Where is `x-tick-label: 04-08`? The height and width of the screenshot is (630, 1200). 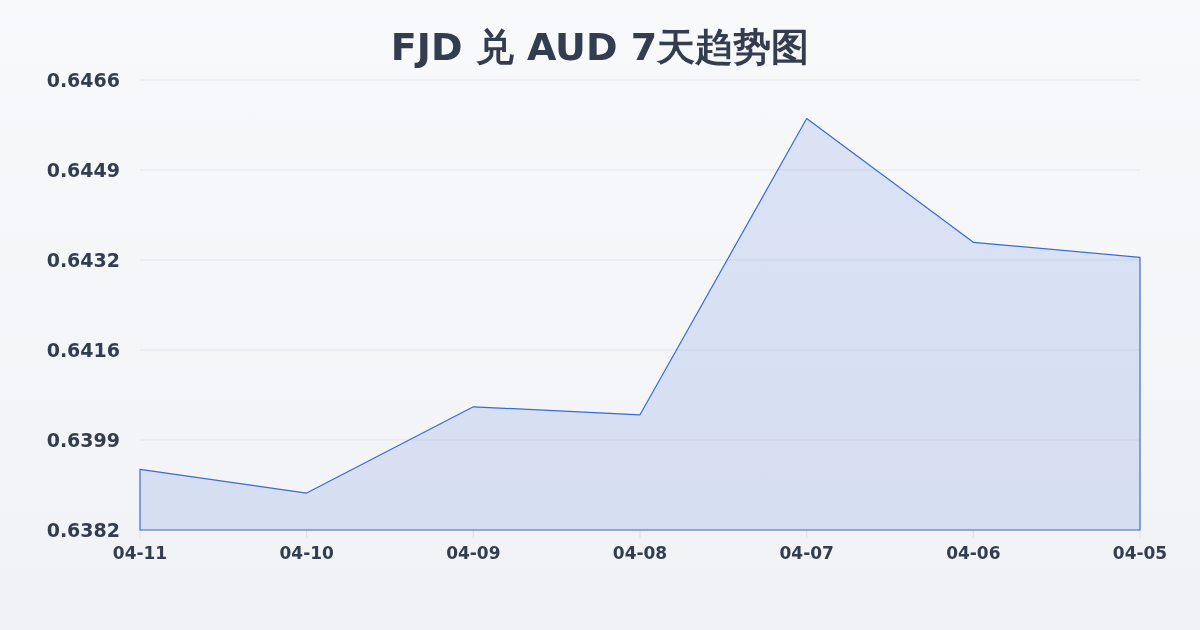
x-tick-label: 04-08 is located at coordinates (640, 553).